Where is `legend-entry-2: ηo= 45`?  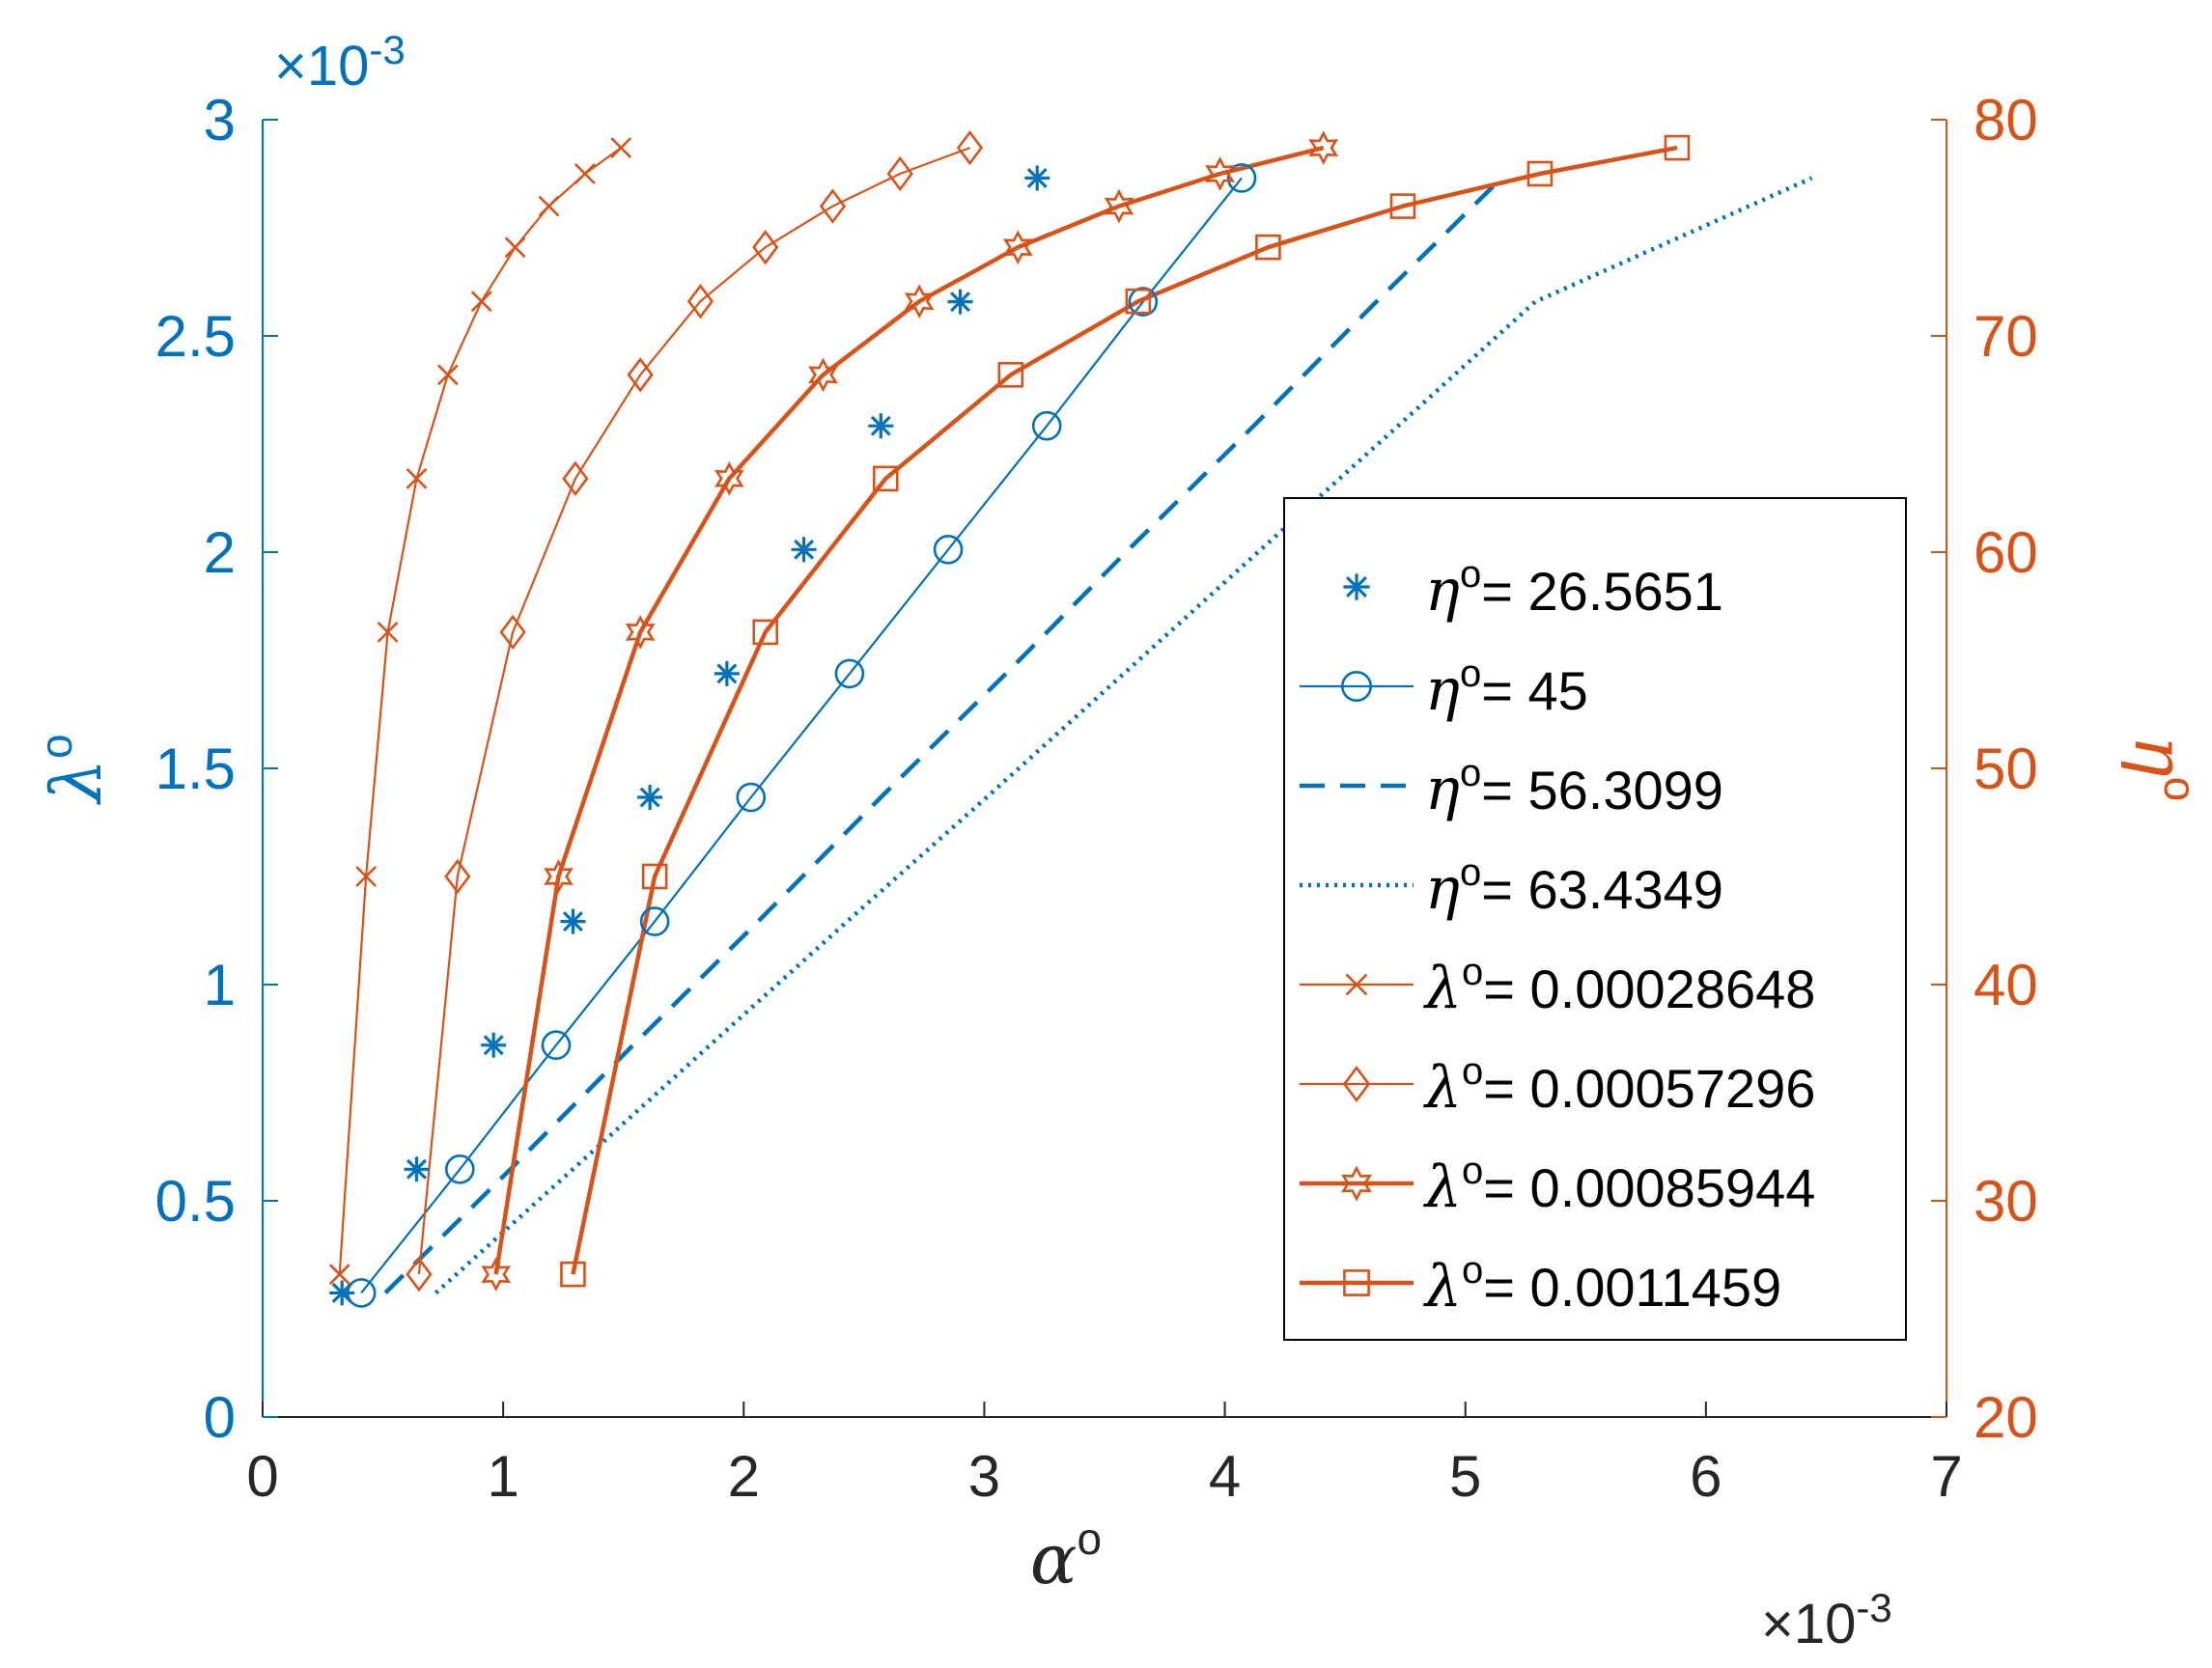
legend-entry-2: ηo= 45 is located at coordinates (1507, 688).